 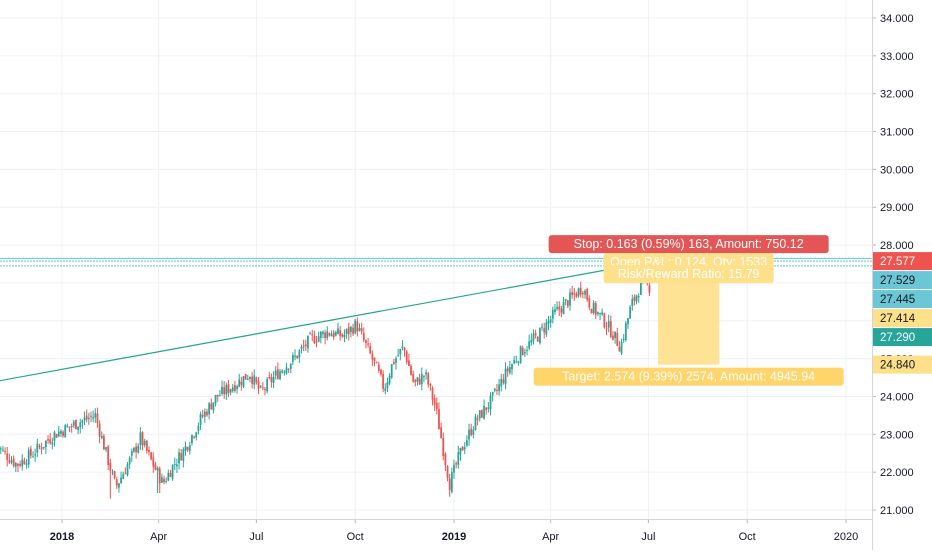 I want to click on rr-label: Risk/Reward Ratio: 15.79, so click(x=688, y=274).